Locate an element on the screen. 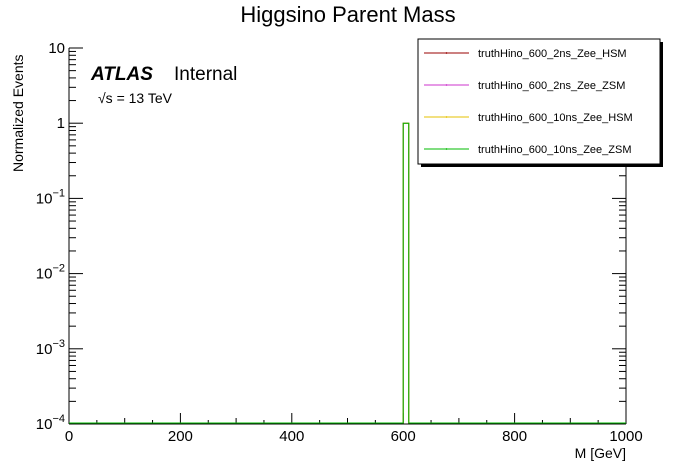  legend-label: truthHino_600_10ns_Zee_ZSM is located at coordinates (554, 150).